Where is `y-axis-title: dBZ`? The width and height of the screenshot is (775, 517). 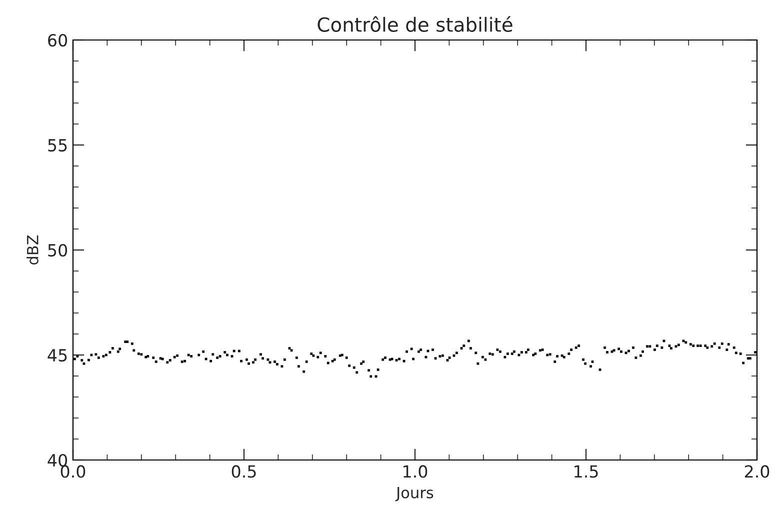
y-axis-title: dBZ is located at coordinates (32, 249).